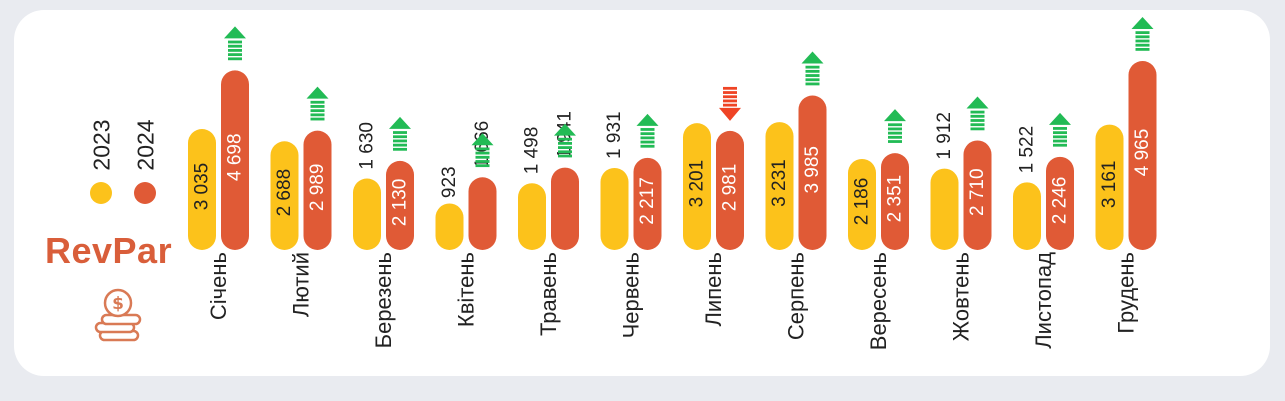 The image size is (1285, 401). I want to click on brand-title: RevPar, so click(109, 250).